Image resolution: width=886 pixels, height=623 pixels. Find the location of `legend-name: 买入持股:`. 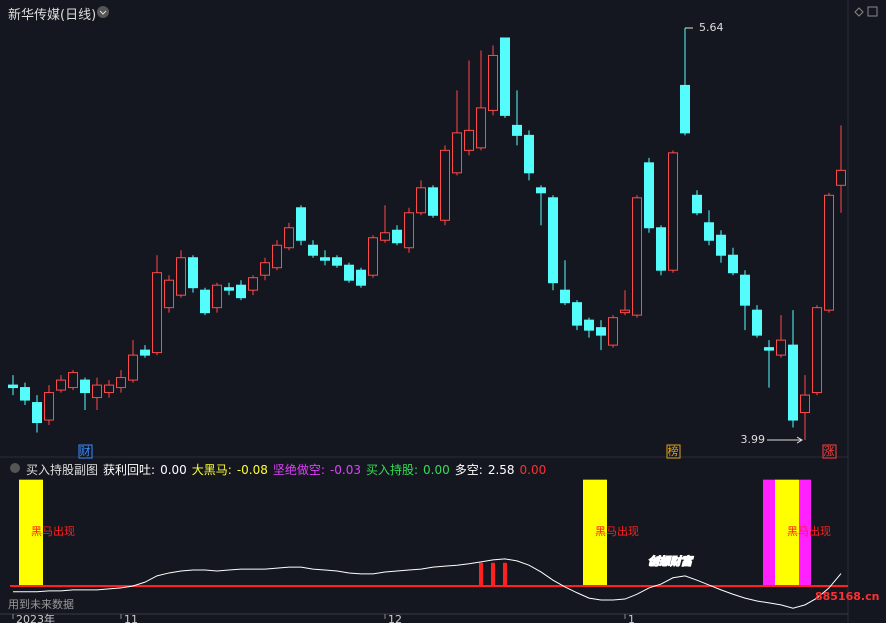

legend-name: 买入持股: is located at coordinates (392, 470).